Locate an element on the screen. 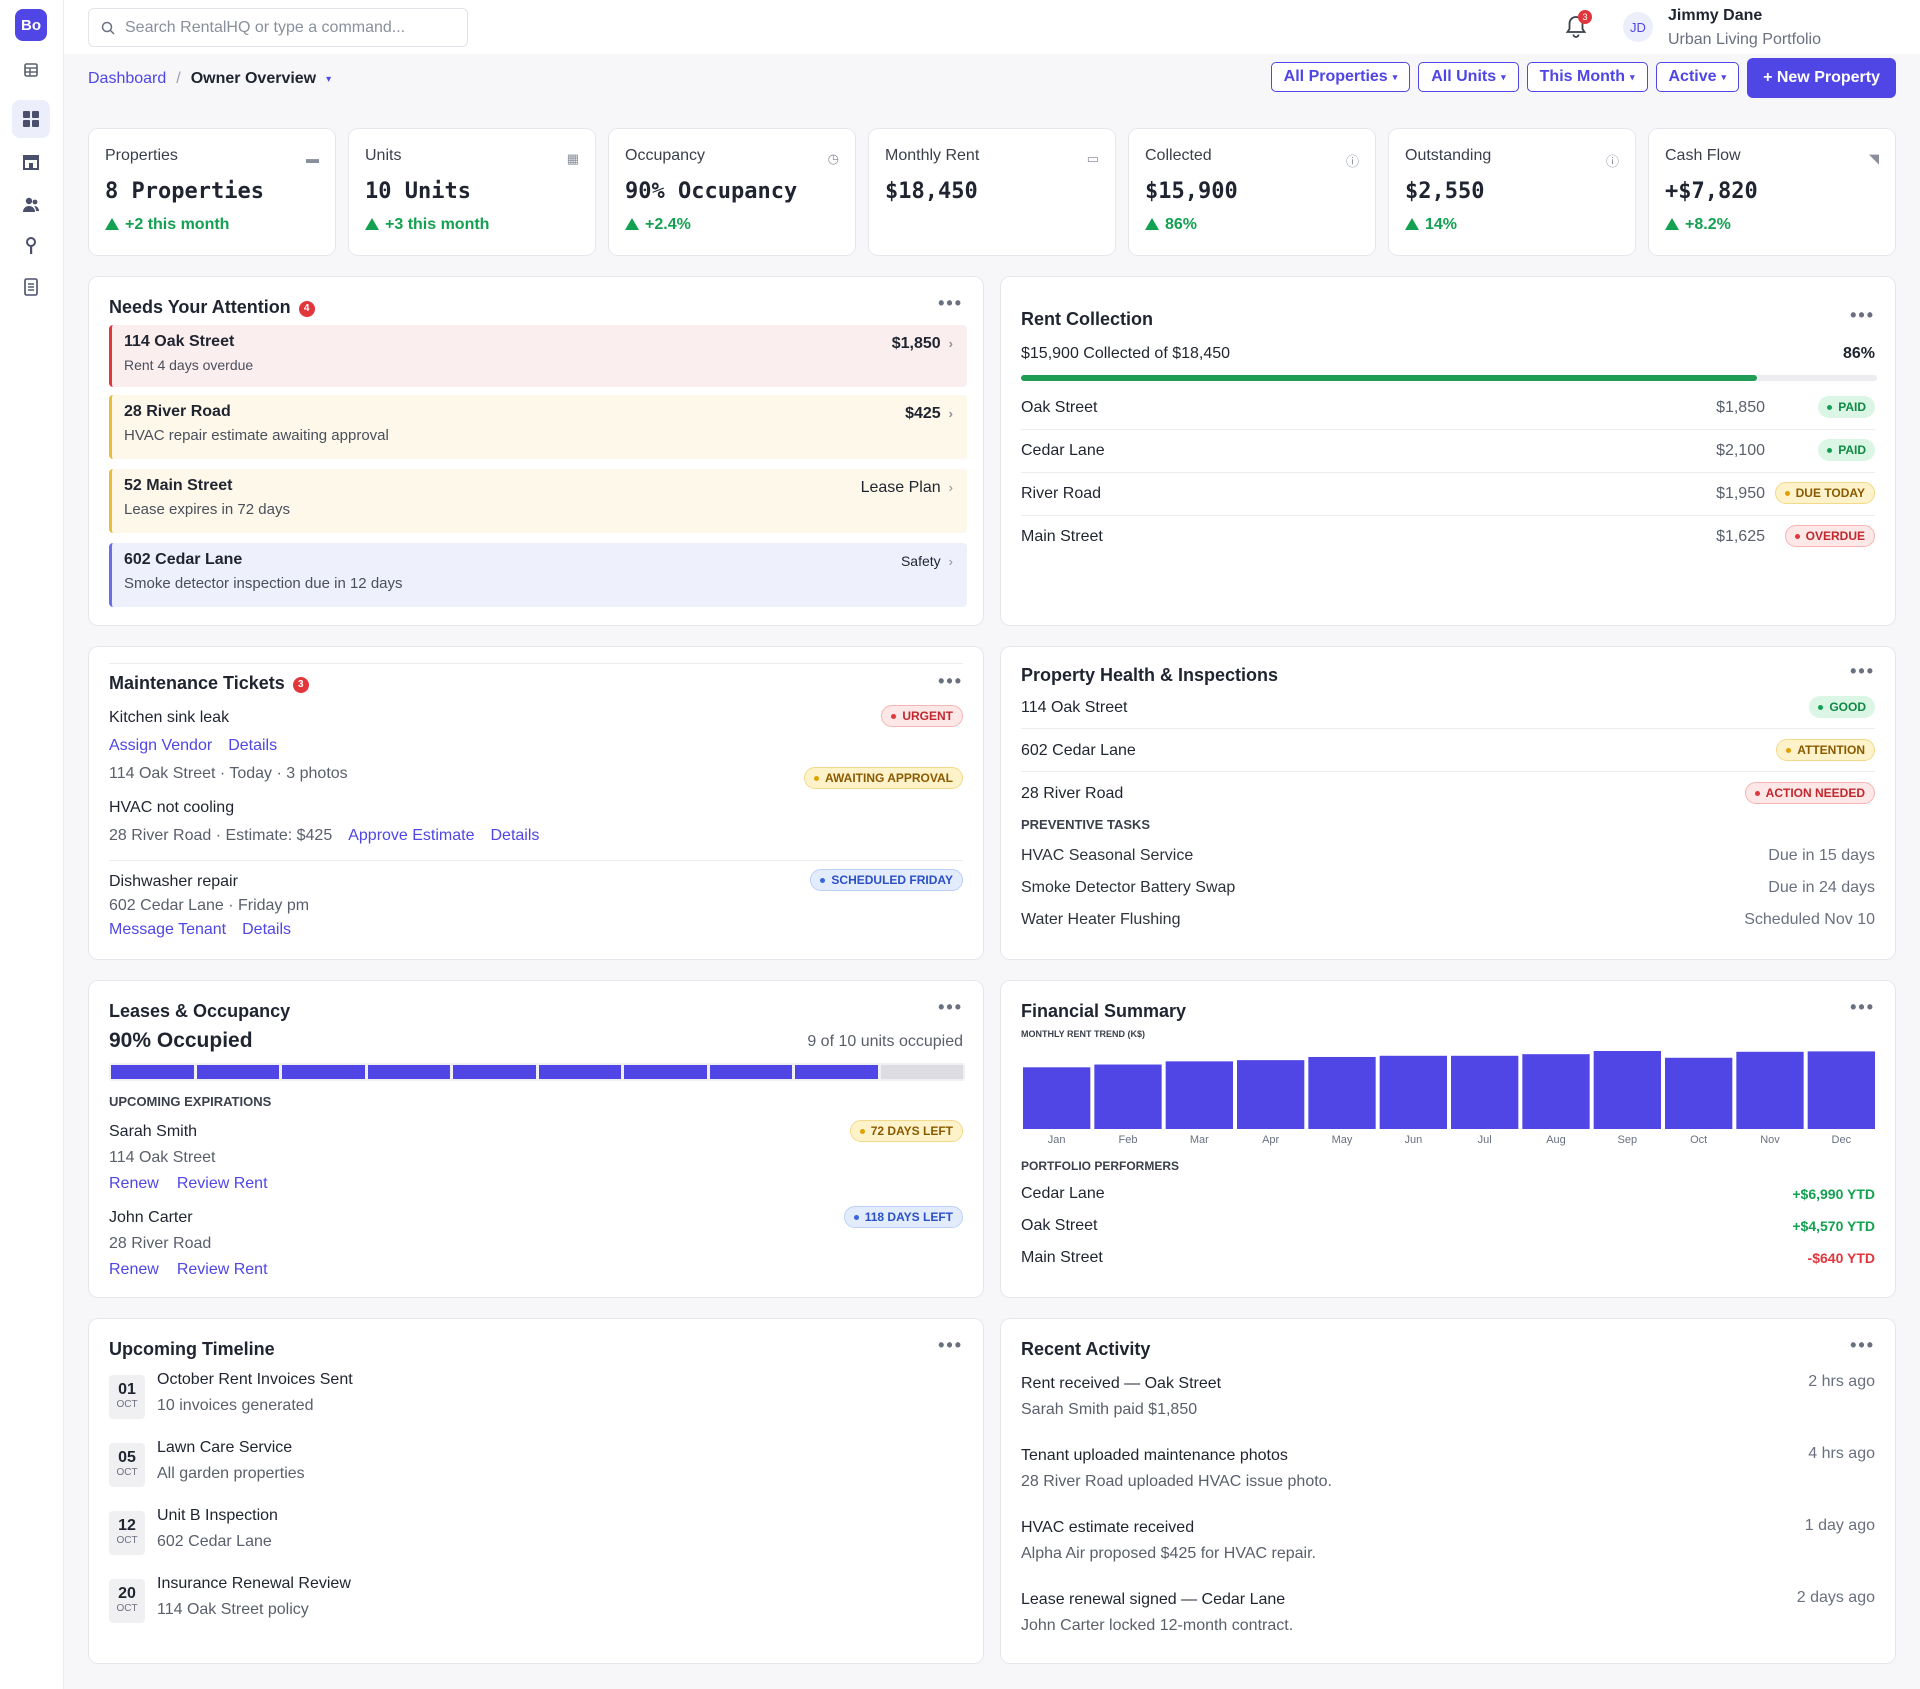  timeline-title: Upcoming Timeline is located at coordinates (192, 1349).